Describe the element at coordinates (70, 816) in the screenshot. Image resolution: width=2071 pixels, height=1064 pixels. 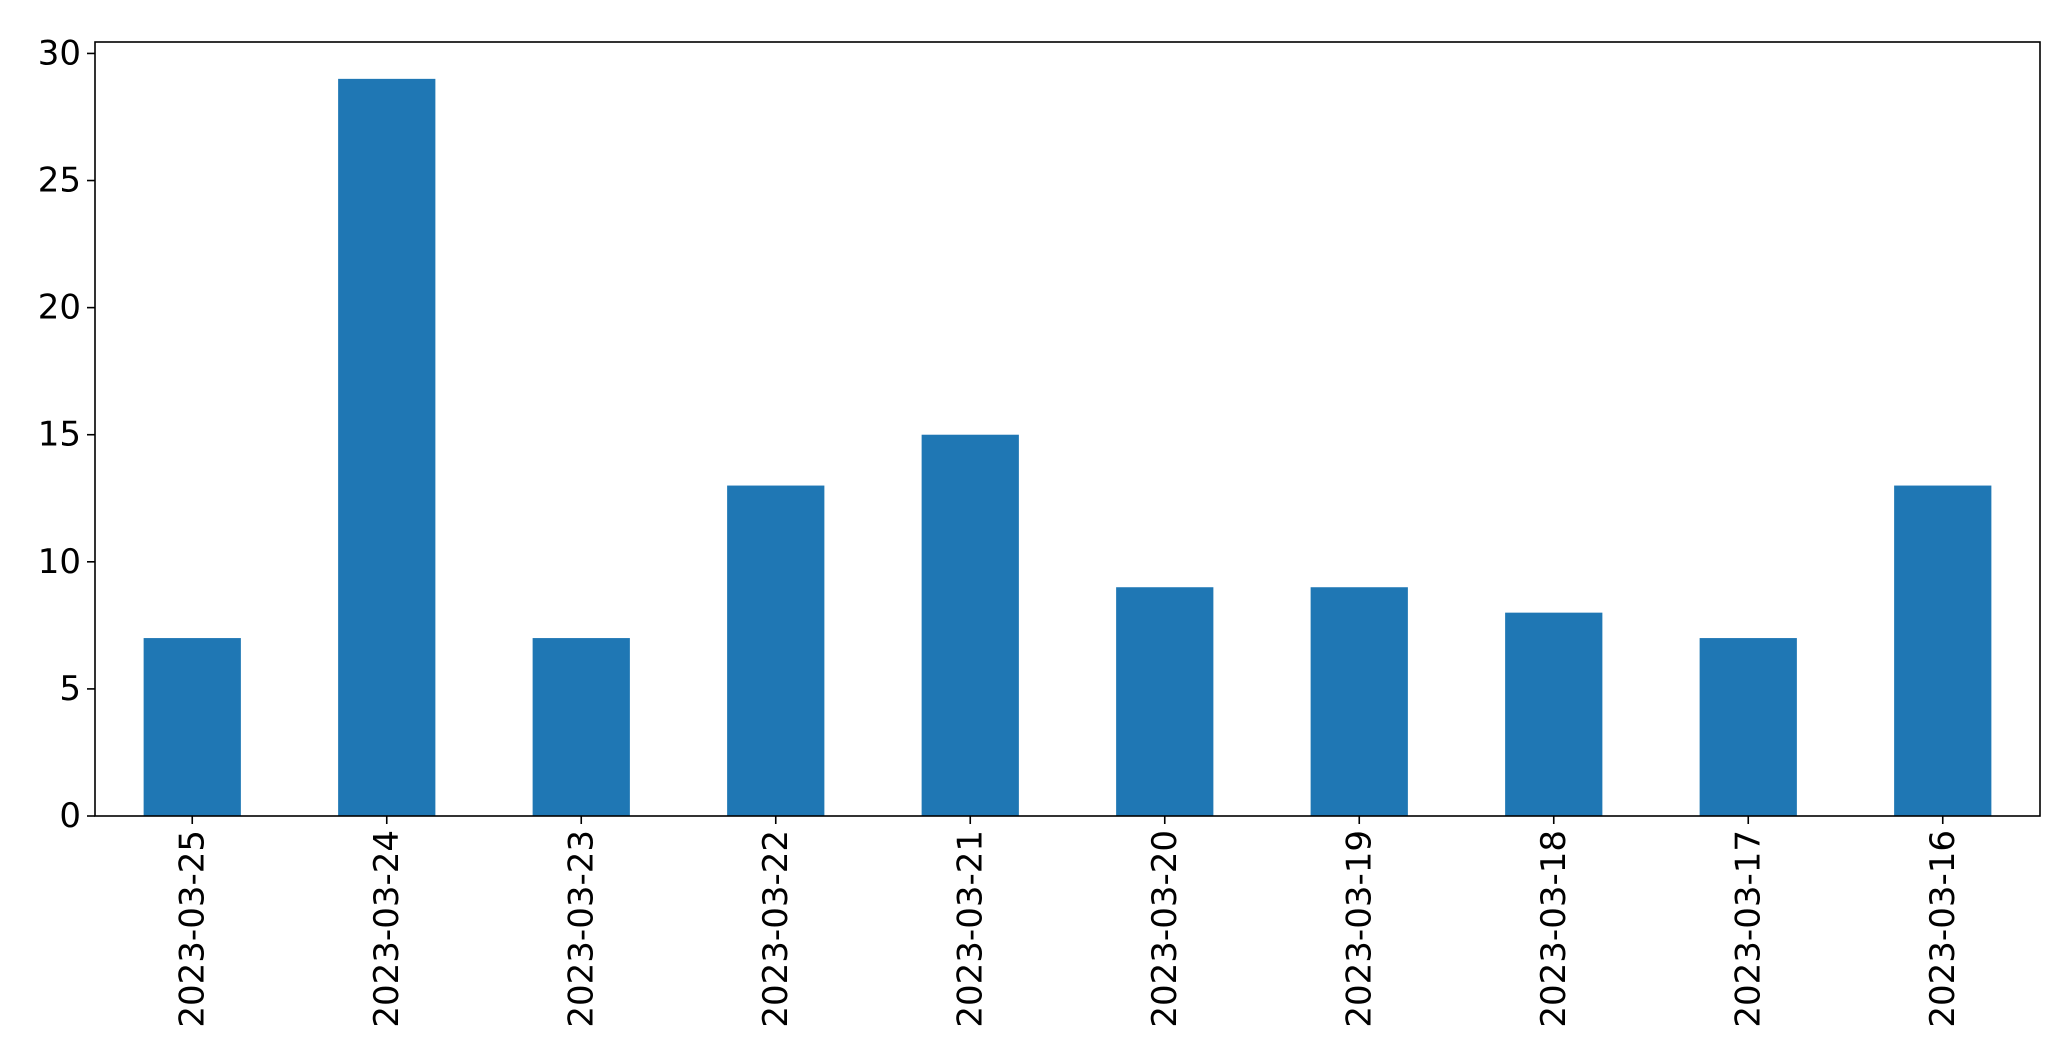
I see `y-tick-label: 0` at that location.